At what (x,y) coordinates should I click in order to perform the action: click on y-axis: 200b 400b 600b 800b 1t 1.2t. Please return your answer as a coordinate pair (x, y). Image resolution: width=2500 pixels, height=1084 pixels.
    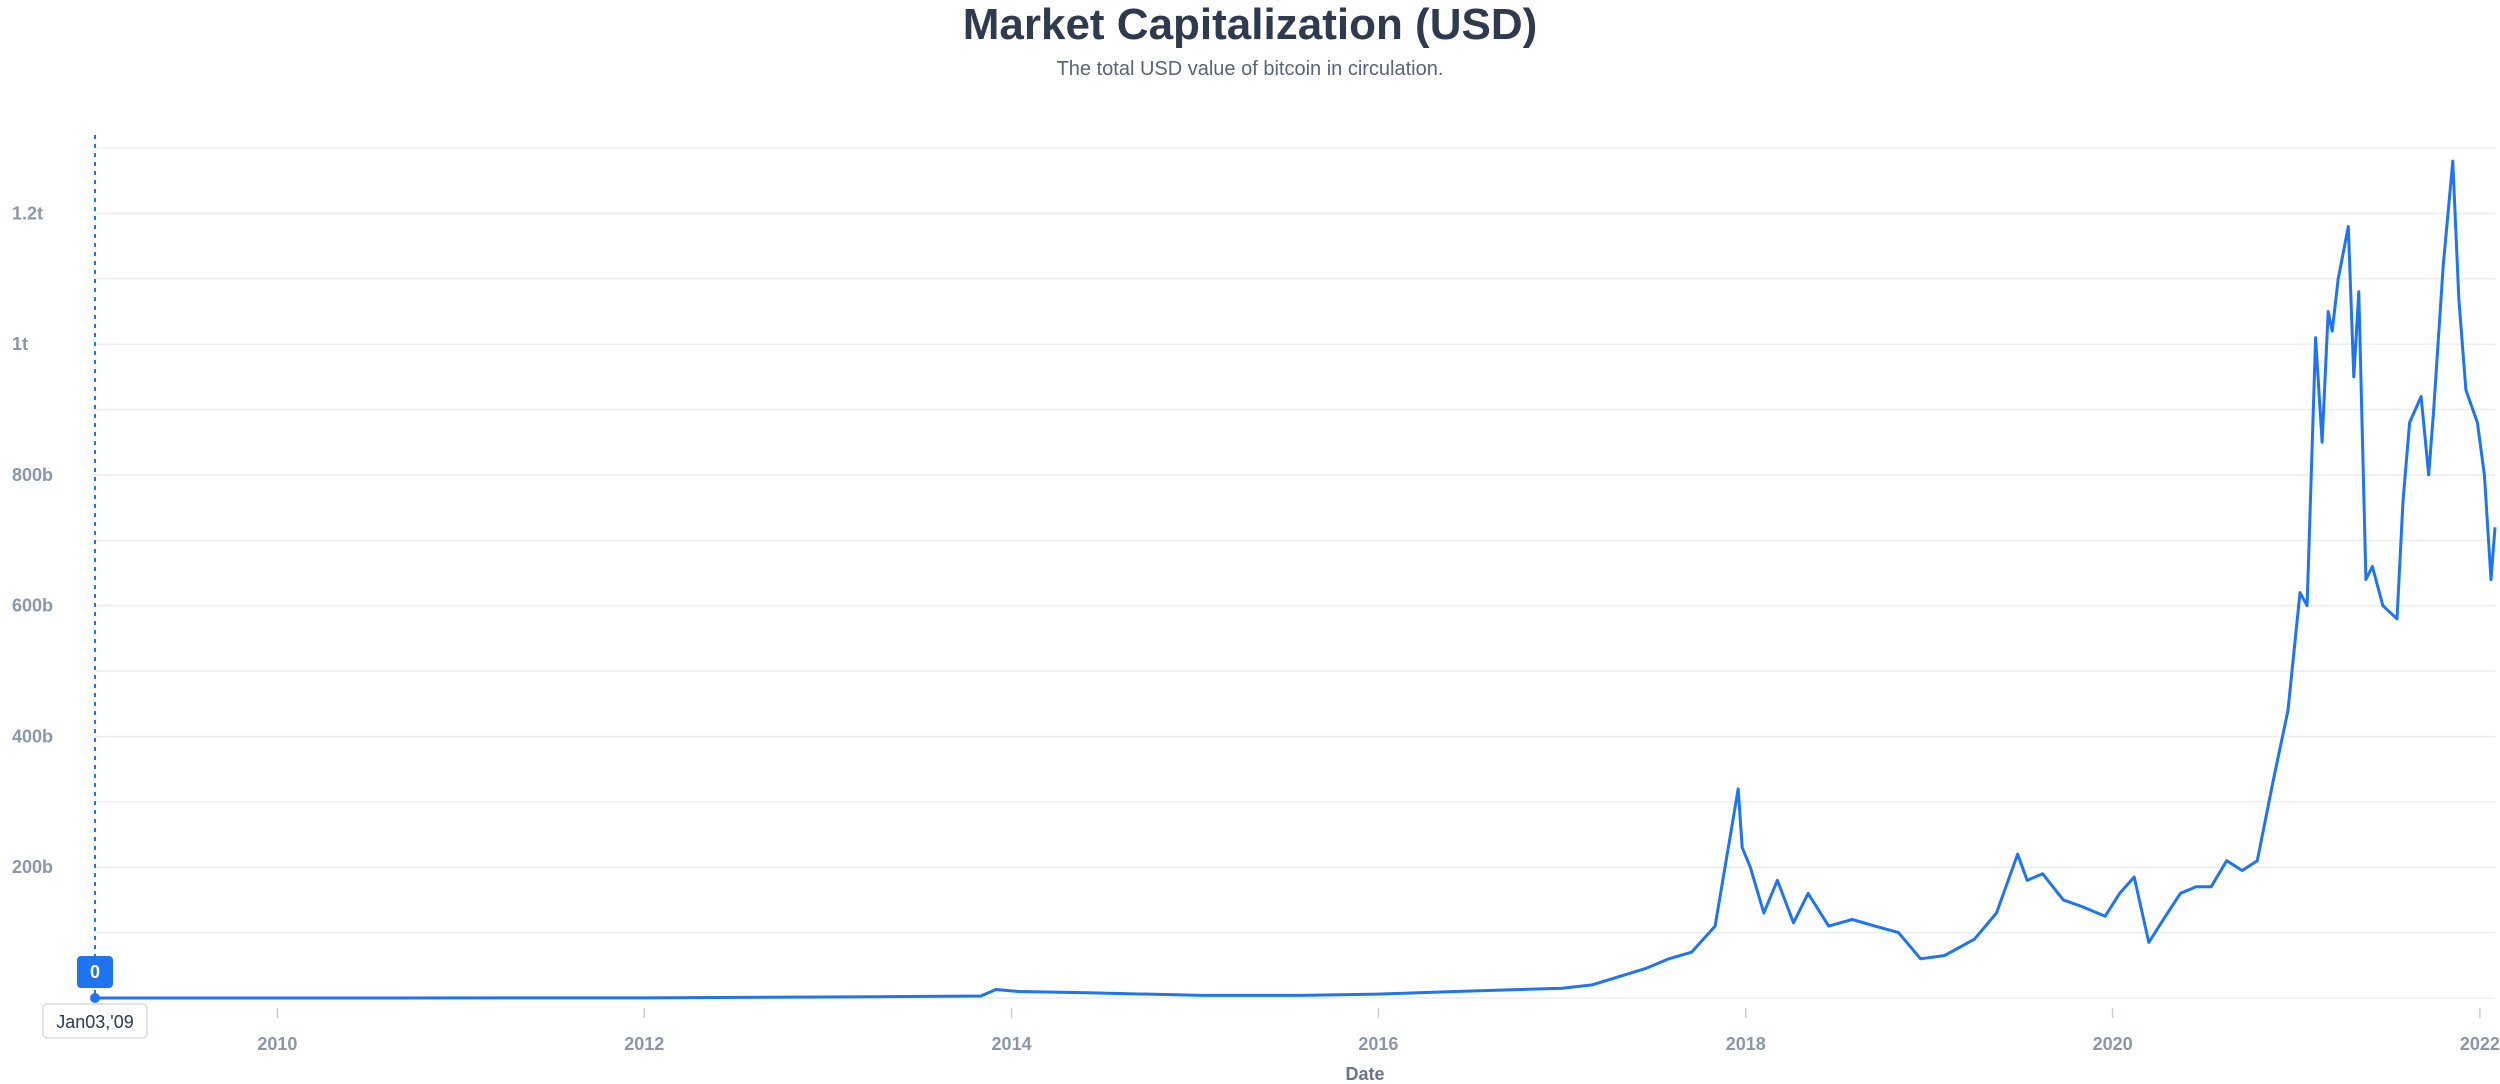
    Looking at the image, I should click on (32, 540).